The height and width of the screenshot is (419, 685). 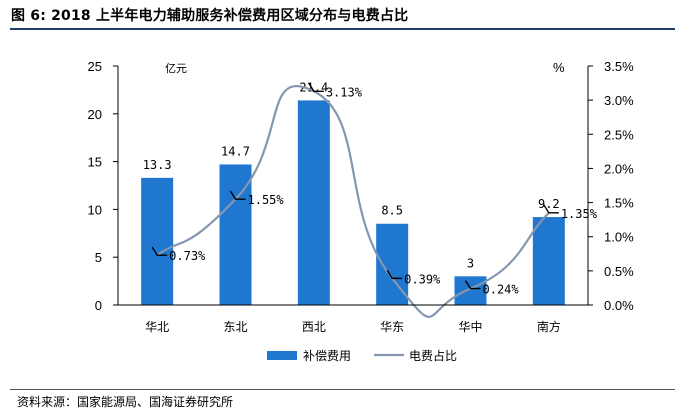 I want to click on right-axis-tick-label: 0.5%, so click(x=619, y=271).